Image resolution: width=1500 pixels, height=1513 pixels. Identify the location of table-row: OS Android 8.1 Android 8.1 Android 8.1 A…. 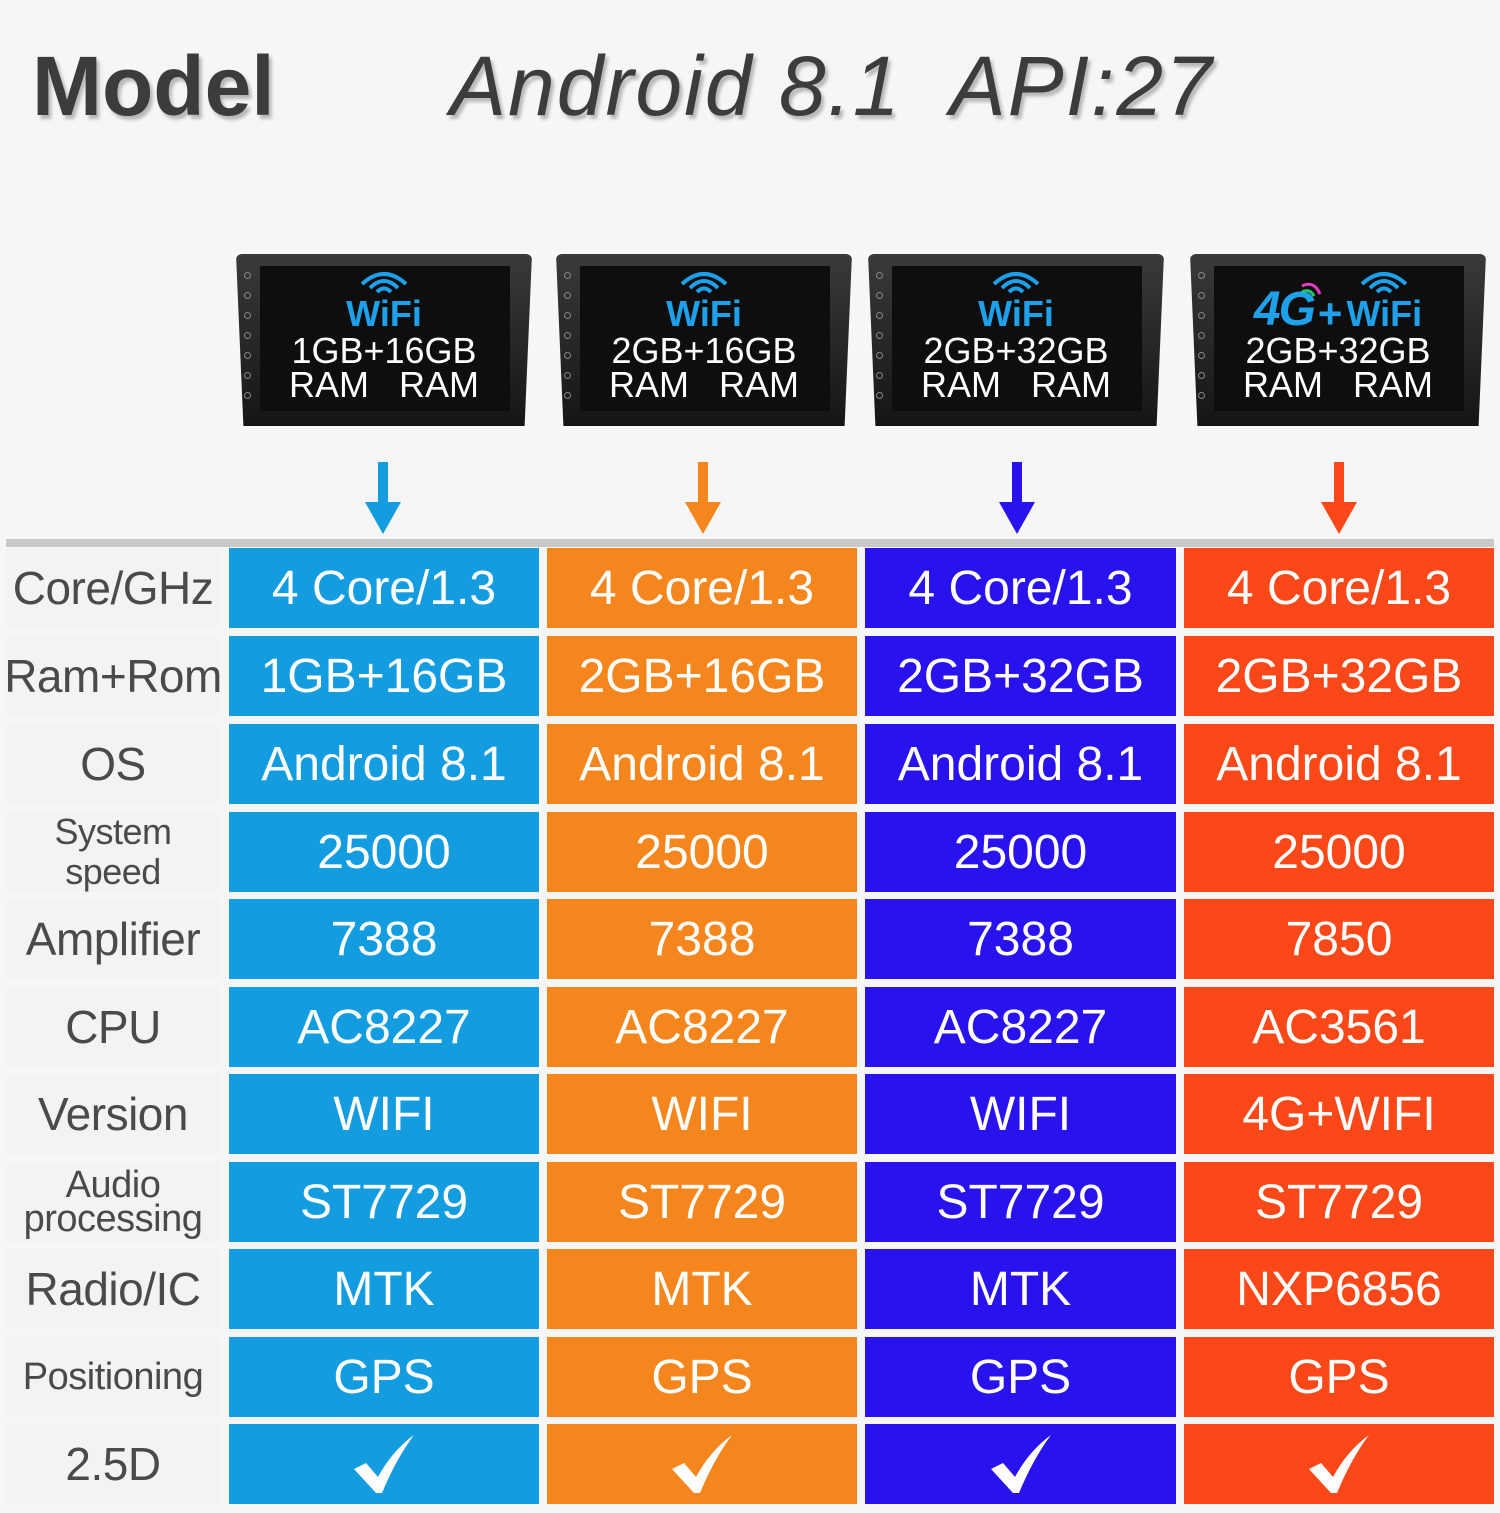
(750, 764).